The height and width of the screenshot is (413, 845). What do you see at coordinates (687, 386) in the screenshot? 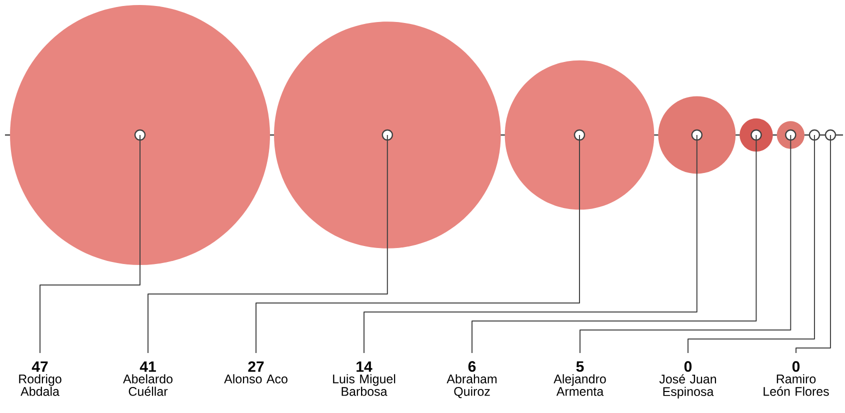
I see `category-label: José Juan Espinosa` at bounding box center [687, 386].